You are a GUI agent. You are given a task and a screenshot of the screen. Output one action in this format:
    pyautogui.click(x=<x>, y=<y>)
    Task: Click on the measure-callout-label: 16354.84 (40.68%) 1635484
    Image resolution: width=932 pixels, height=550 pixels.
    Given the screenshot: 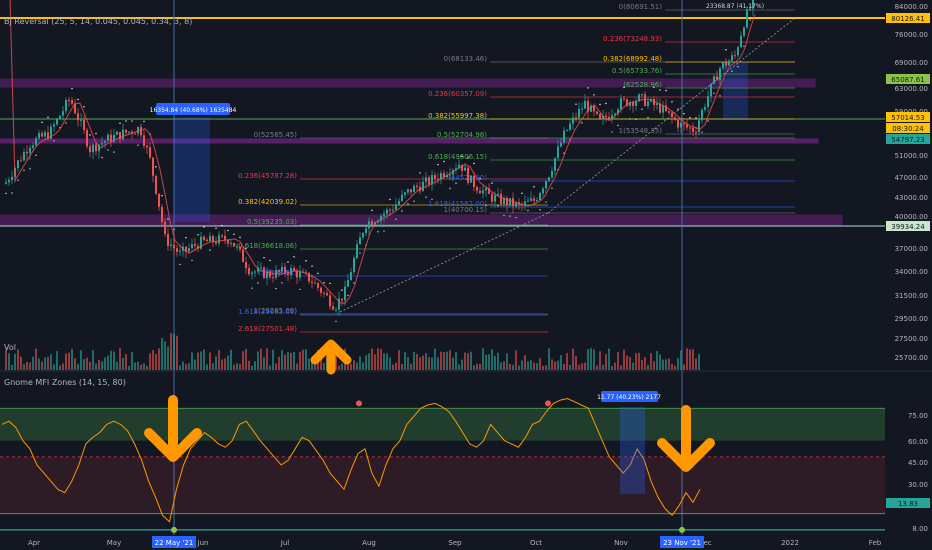 What is the action you would take?
    pyautogui.click(x=193, y=110)
    